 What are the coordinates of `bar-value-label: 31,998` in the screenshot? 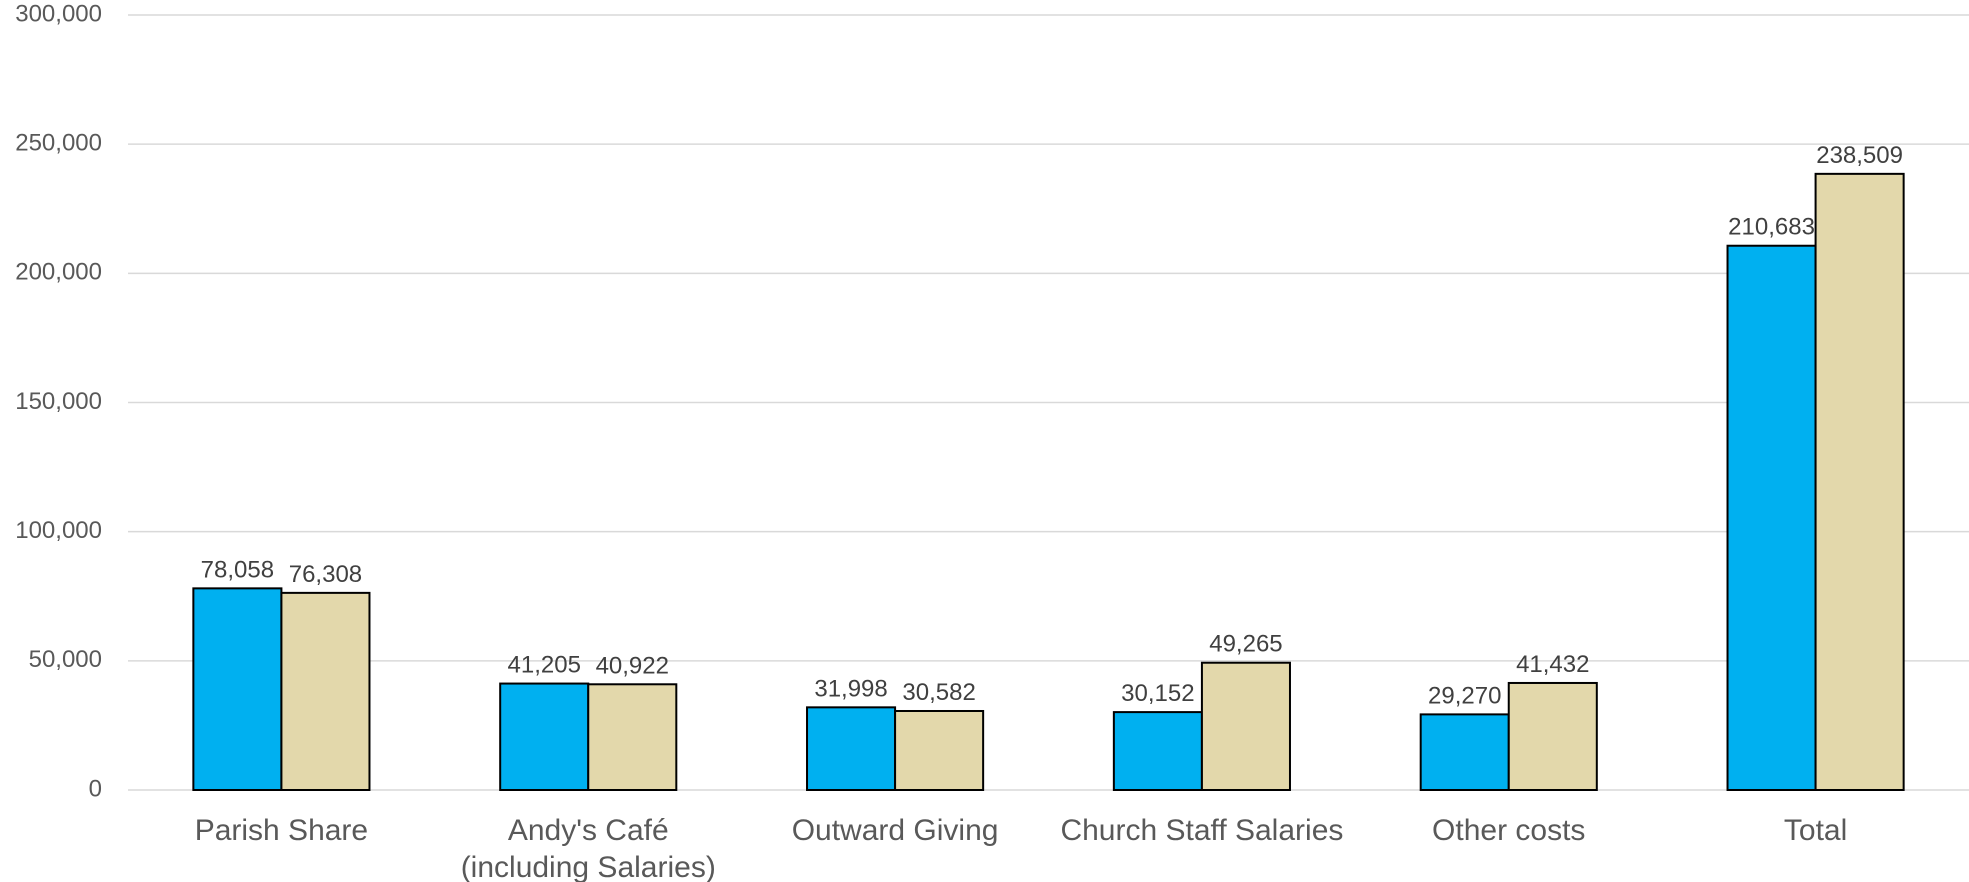 It's located at (850, 688).